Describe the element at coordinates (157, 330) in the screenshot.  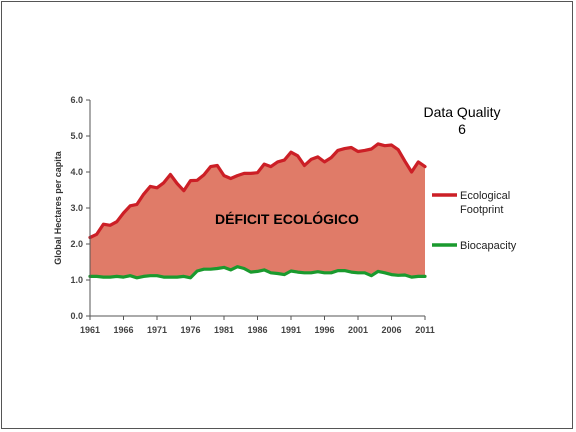
I see `x-tick-label: 1971` at that location.